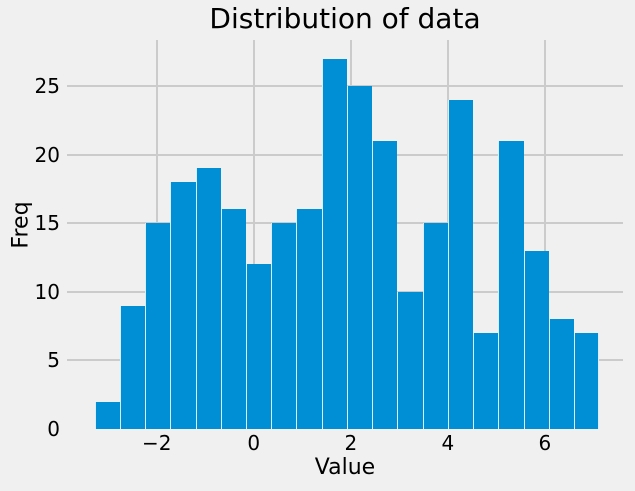  I want to click on x-tick-label: 6, so click(545, 443).